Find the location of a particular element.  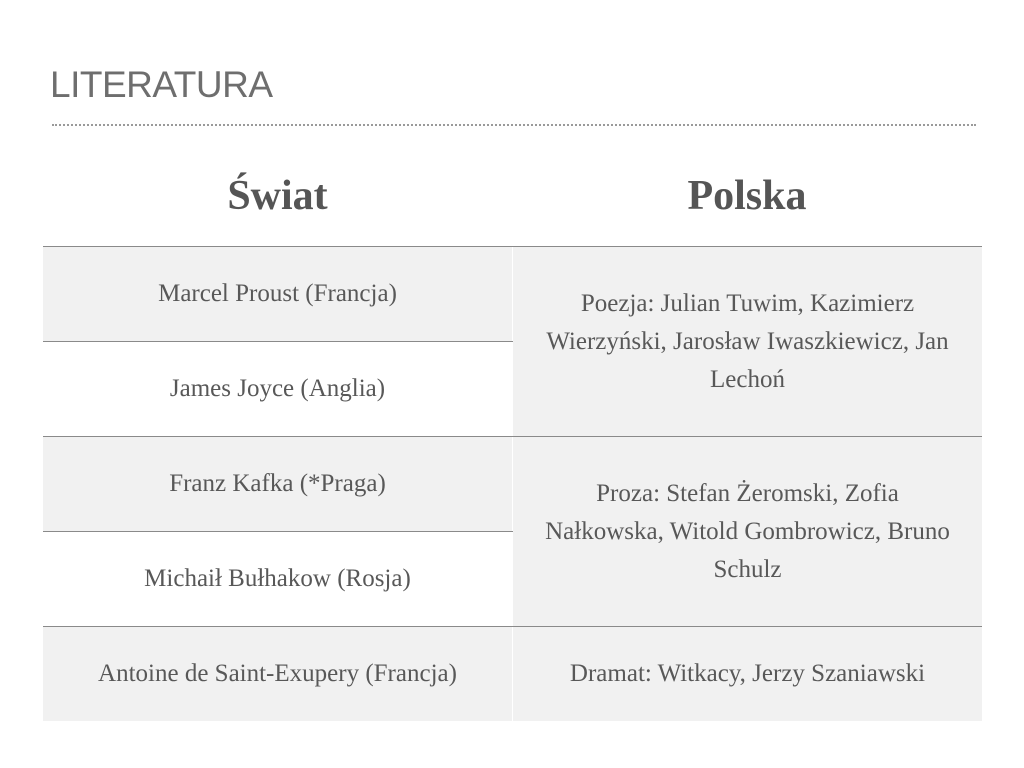

header-world: Świat is located at coordinates (277, 196).